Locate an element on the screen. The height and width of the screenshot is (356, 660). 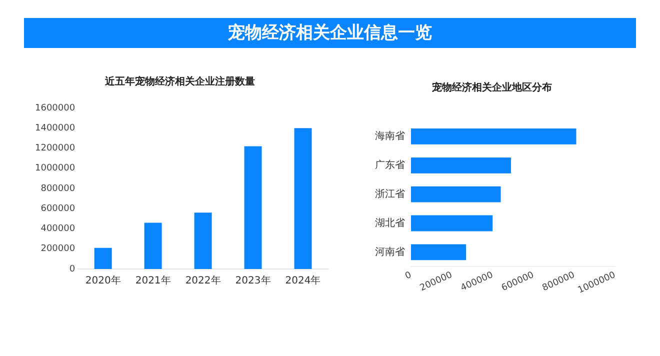
text: 宠物经济相关企业信息一览 is located at coordinates (330, 33).